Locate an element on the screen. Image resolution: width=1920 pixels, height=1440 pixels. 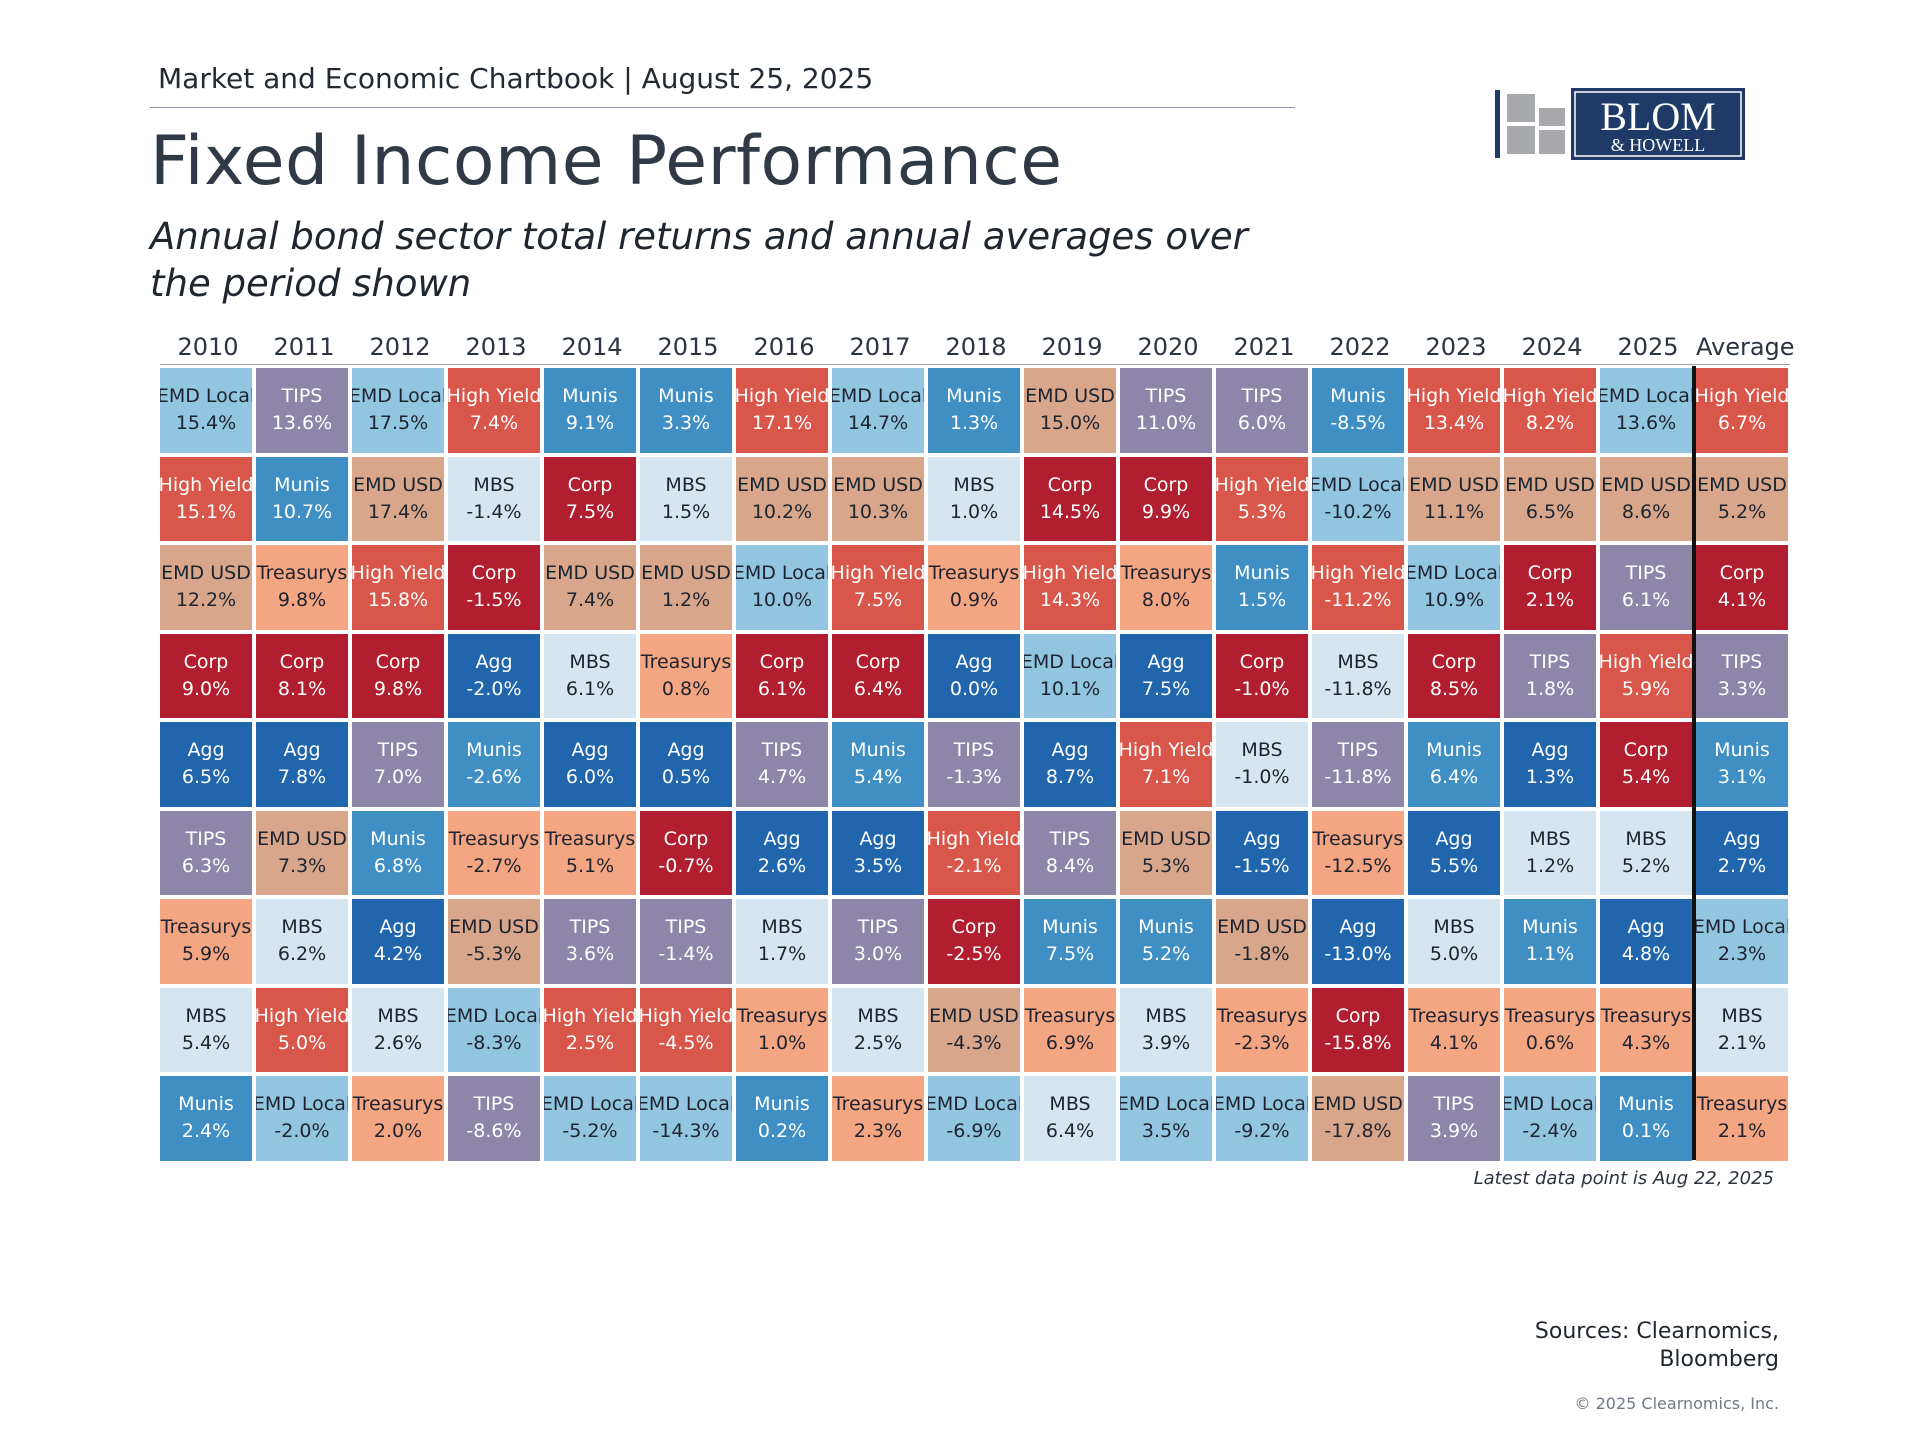
quilt-cell: EMD Local 10.9% is located at coordinates (1454, 587).